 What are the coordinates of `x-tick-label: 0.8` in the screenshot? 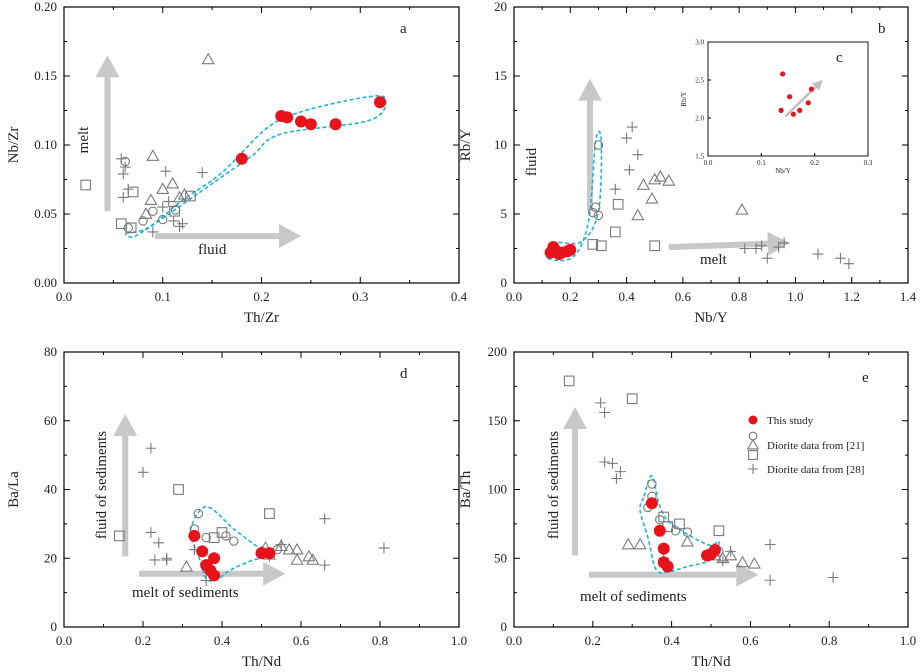 It's located at (829, 640).